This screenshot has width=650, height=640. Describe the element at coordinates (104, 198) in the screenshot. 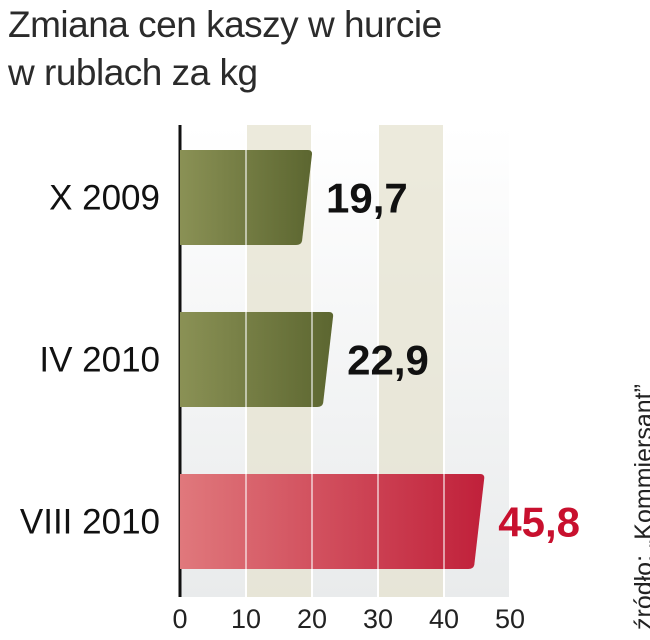

I see `category-label: X 2009` at that location.